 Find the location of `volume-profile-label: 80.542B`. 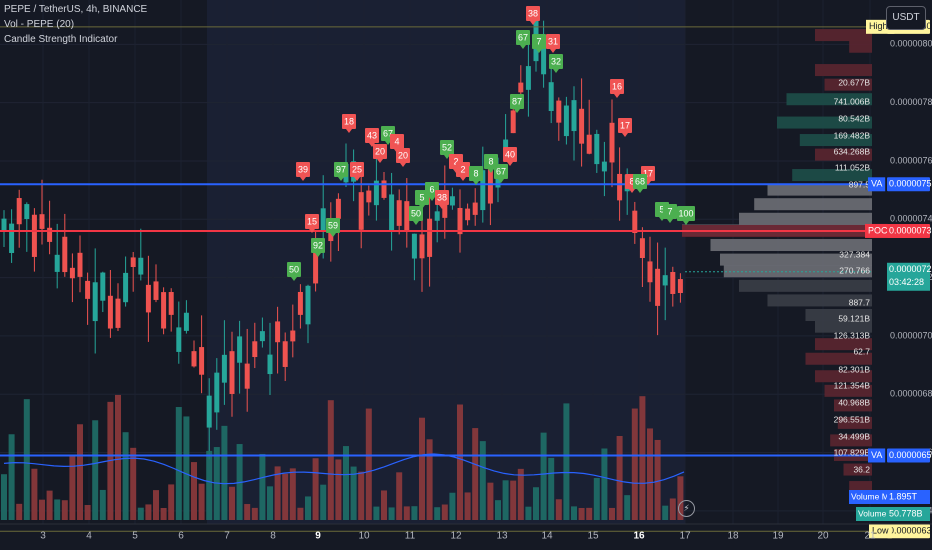

volume-profile-label: 80.542B is located at coordinates (854, 118).